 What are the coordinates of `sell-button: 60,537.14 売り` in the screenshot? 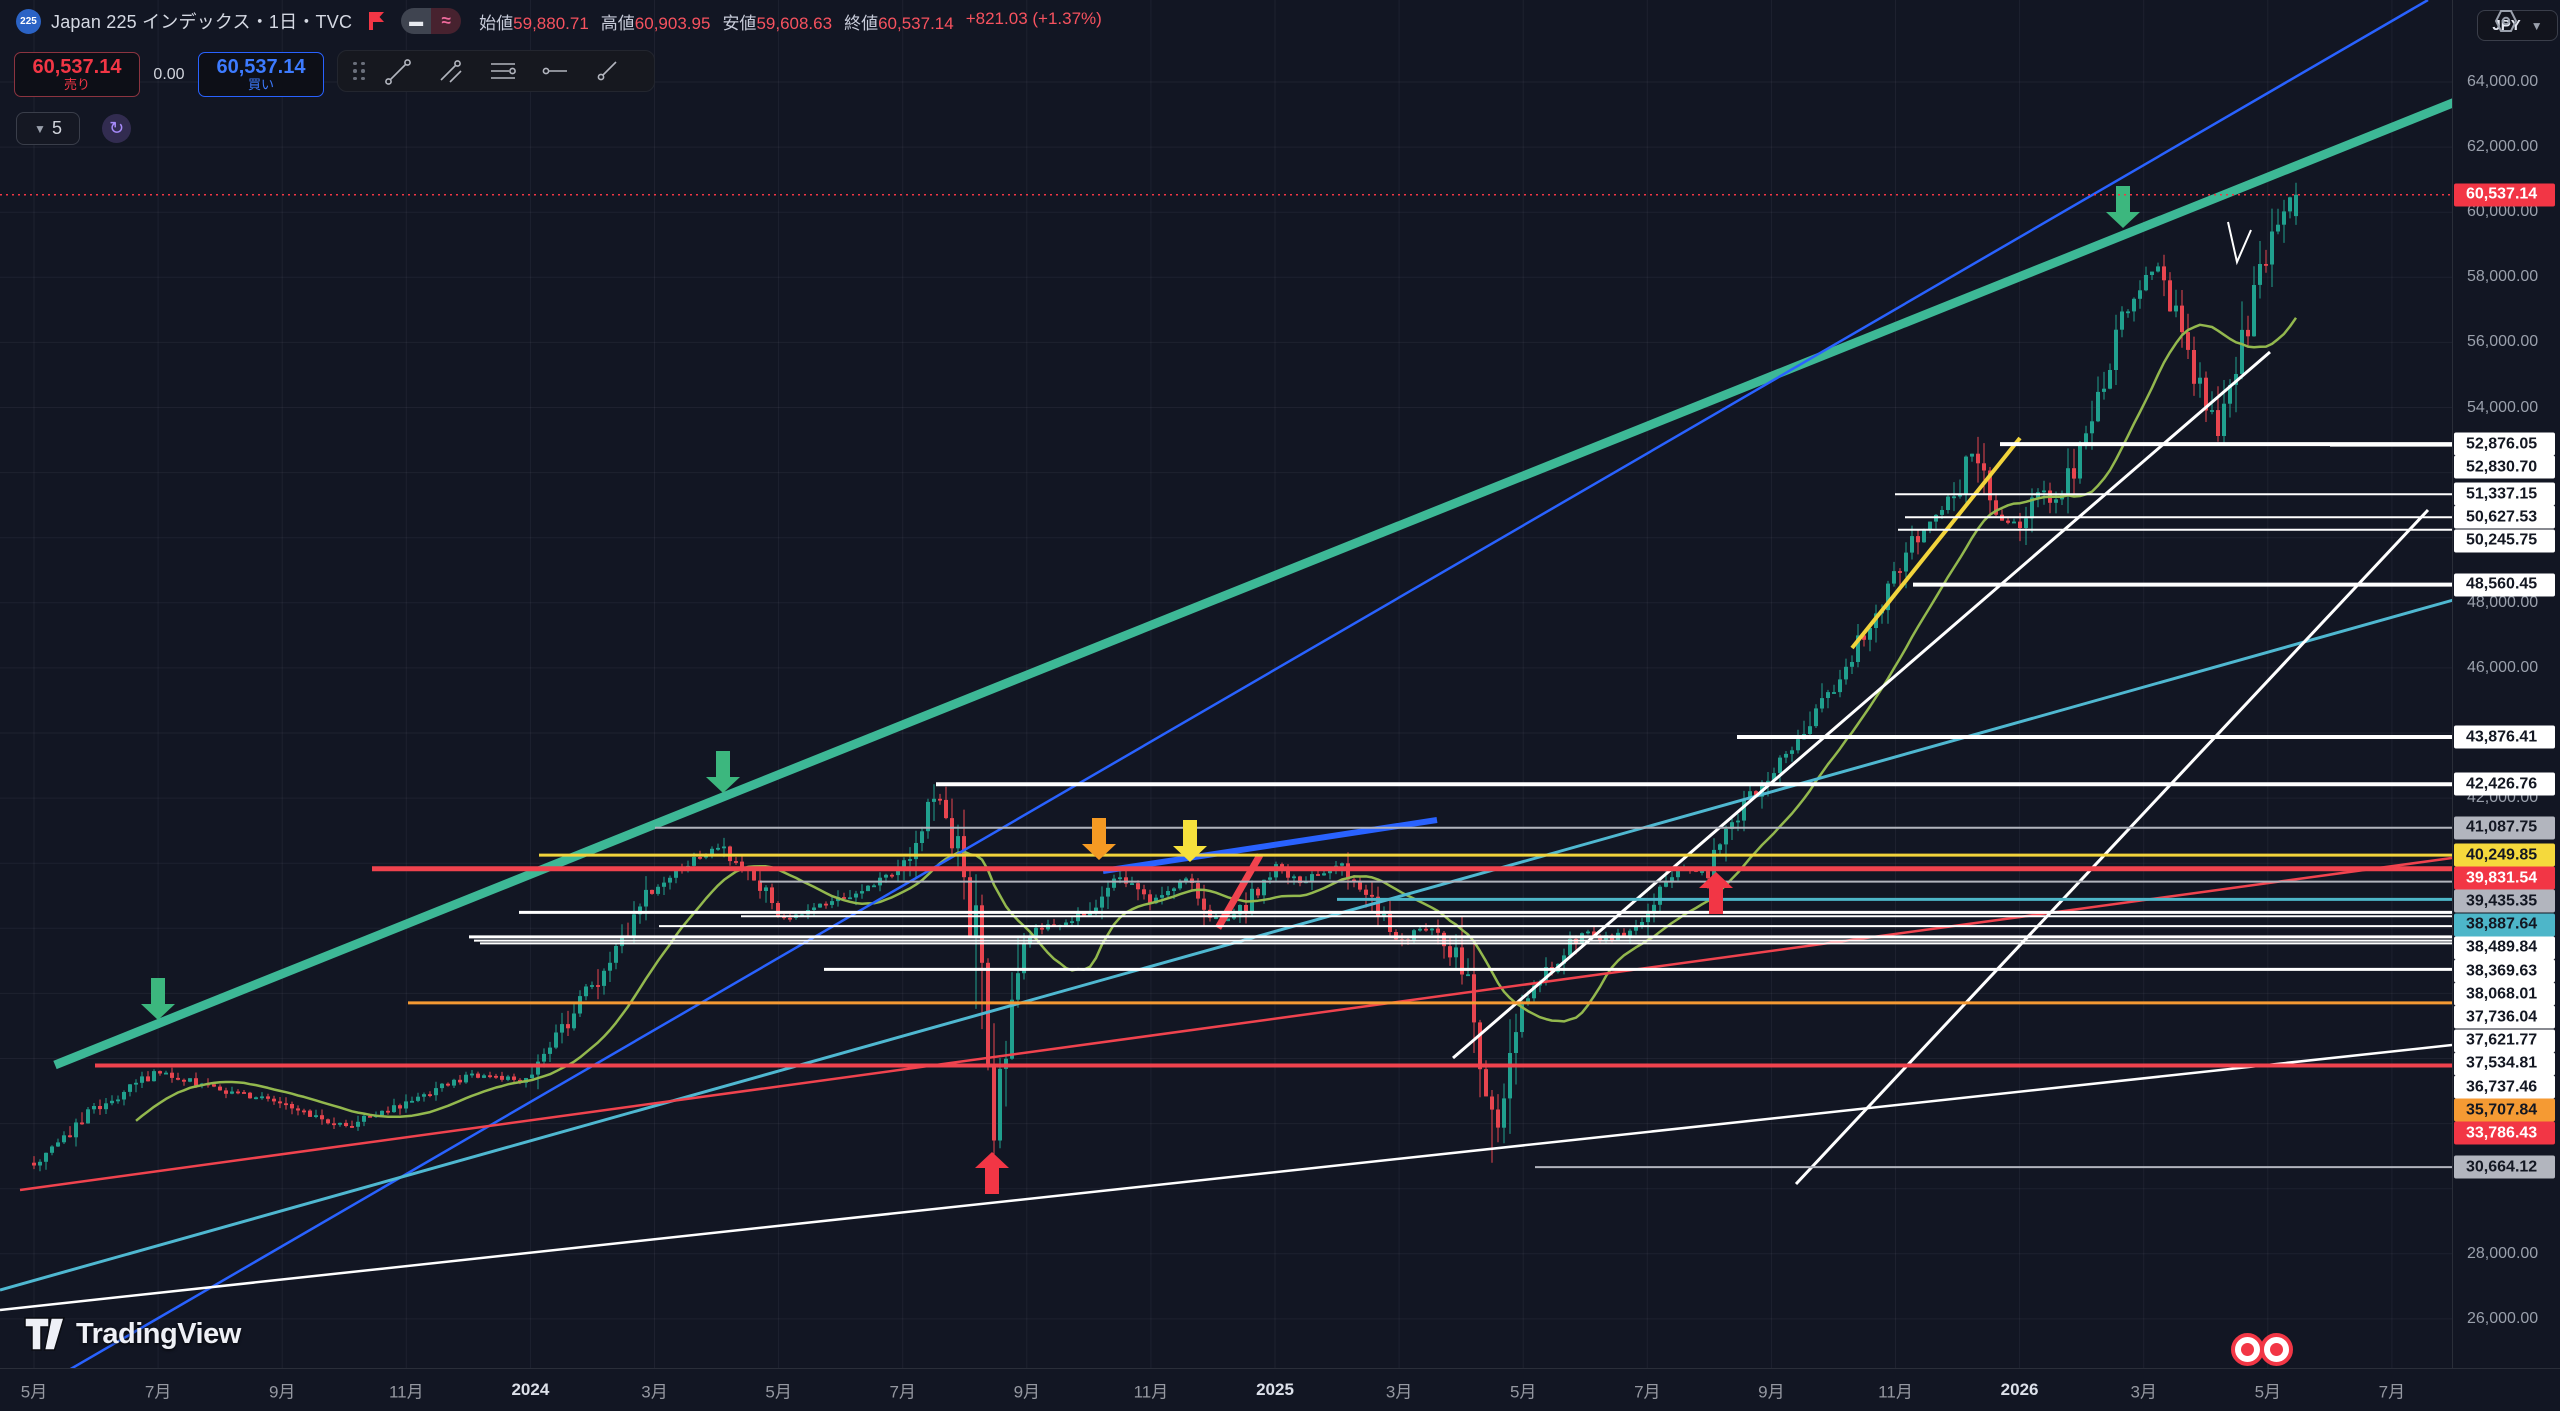 It's located at (77, 74).